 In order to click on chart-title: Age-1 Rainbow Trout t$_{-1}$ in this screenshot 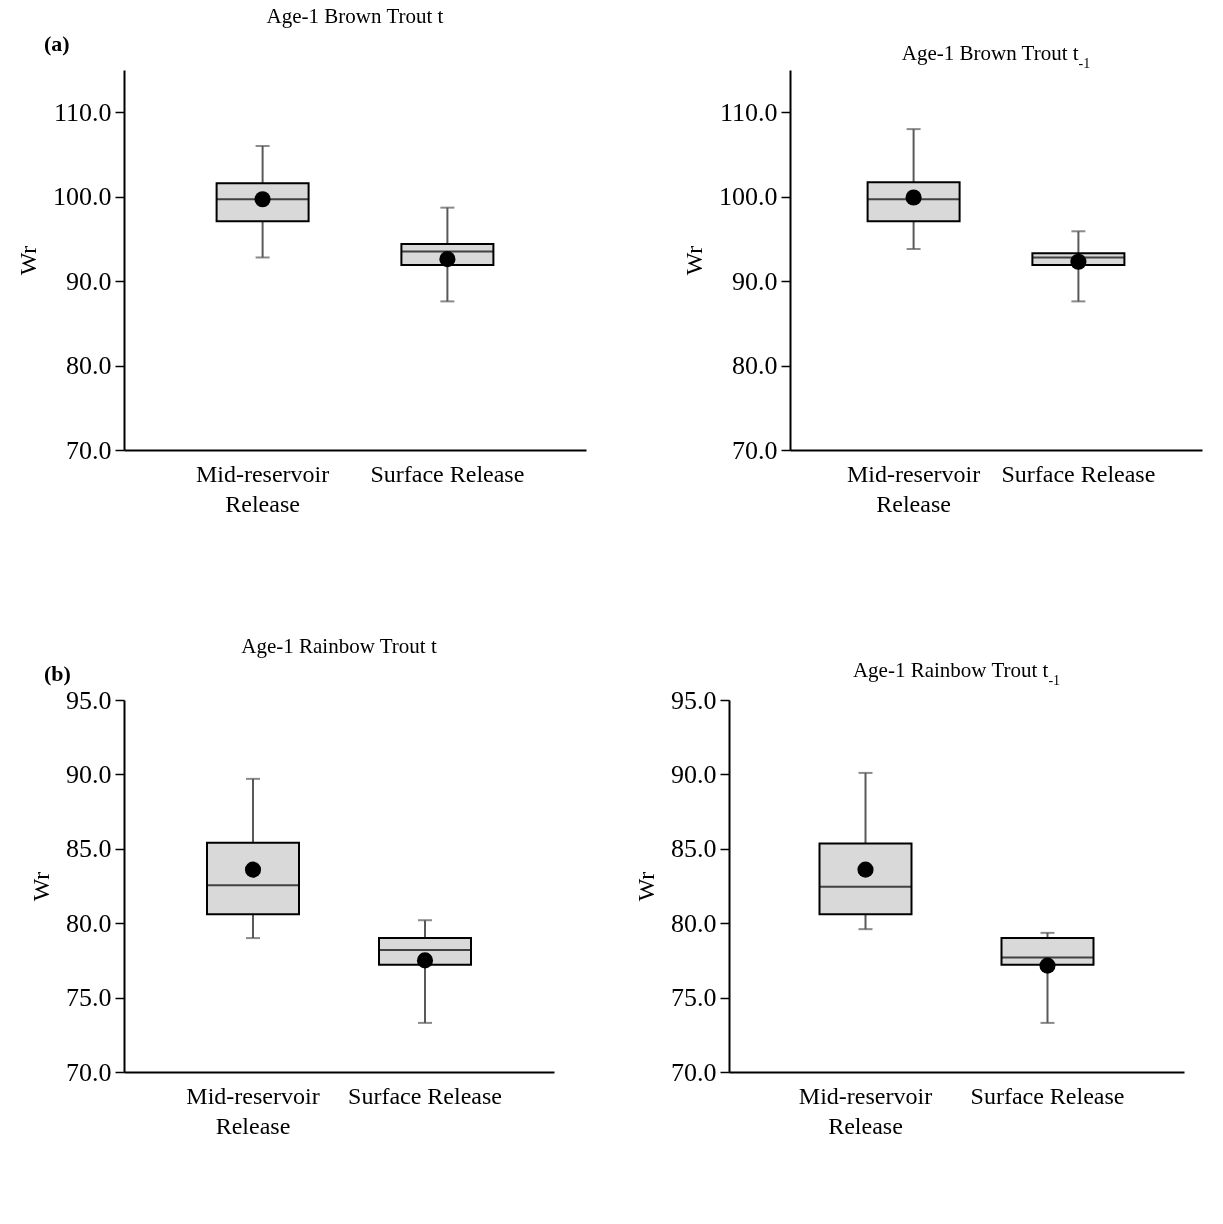, I will do `click(956, 673)`.